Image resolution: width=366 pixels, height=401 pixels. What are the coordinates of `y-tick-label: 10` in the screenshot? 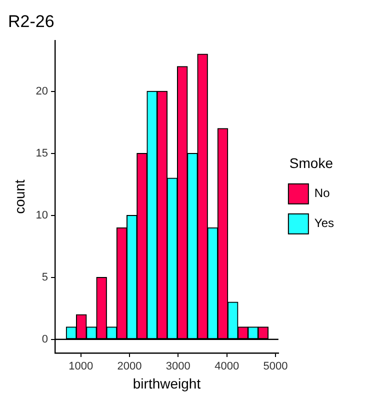 It's located at (42, 215).